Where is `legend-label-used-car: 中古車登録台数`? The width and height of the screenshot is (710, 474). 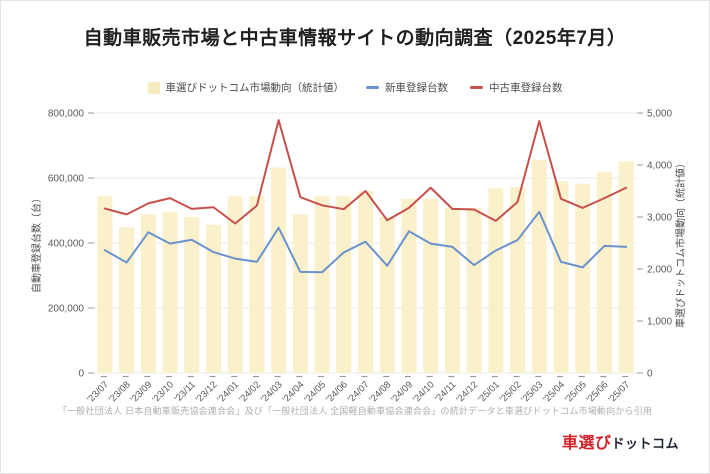 legend-label-used-car: 中古車登録台数 is located at coordinates (526, 88).